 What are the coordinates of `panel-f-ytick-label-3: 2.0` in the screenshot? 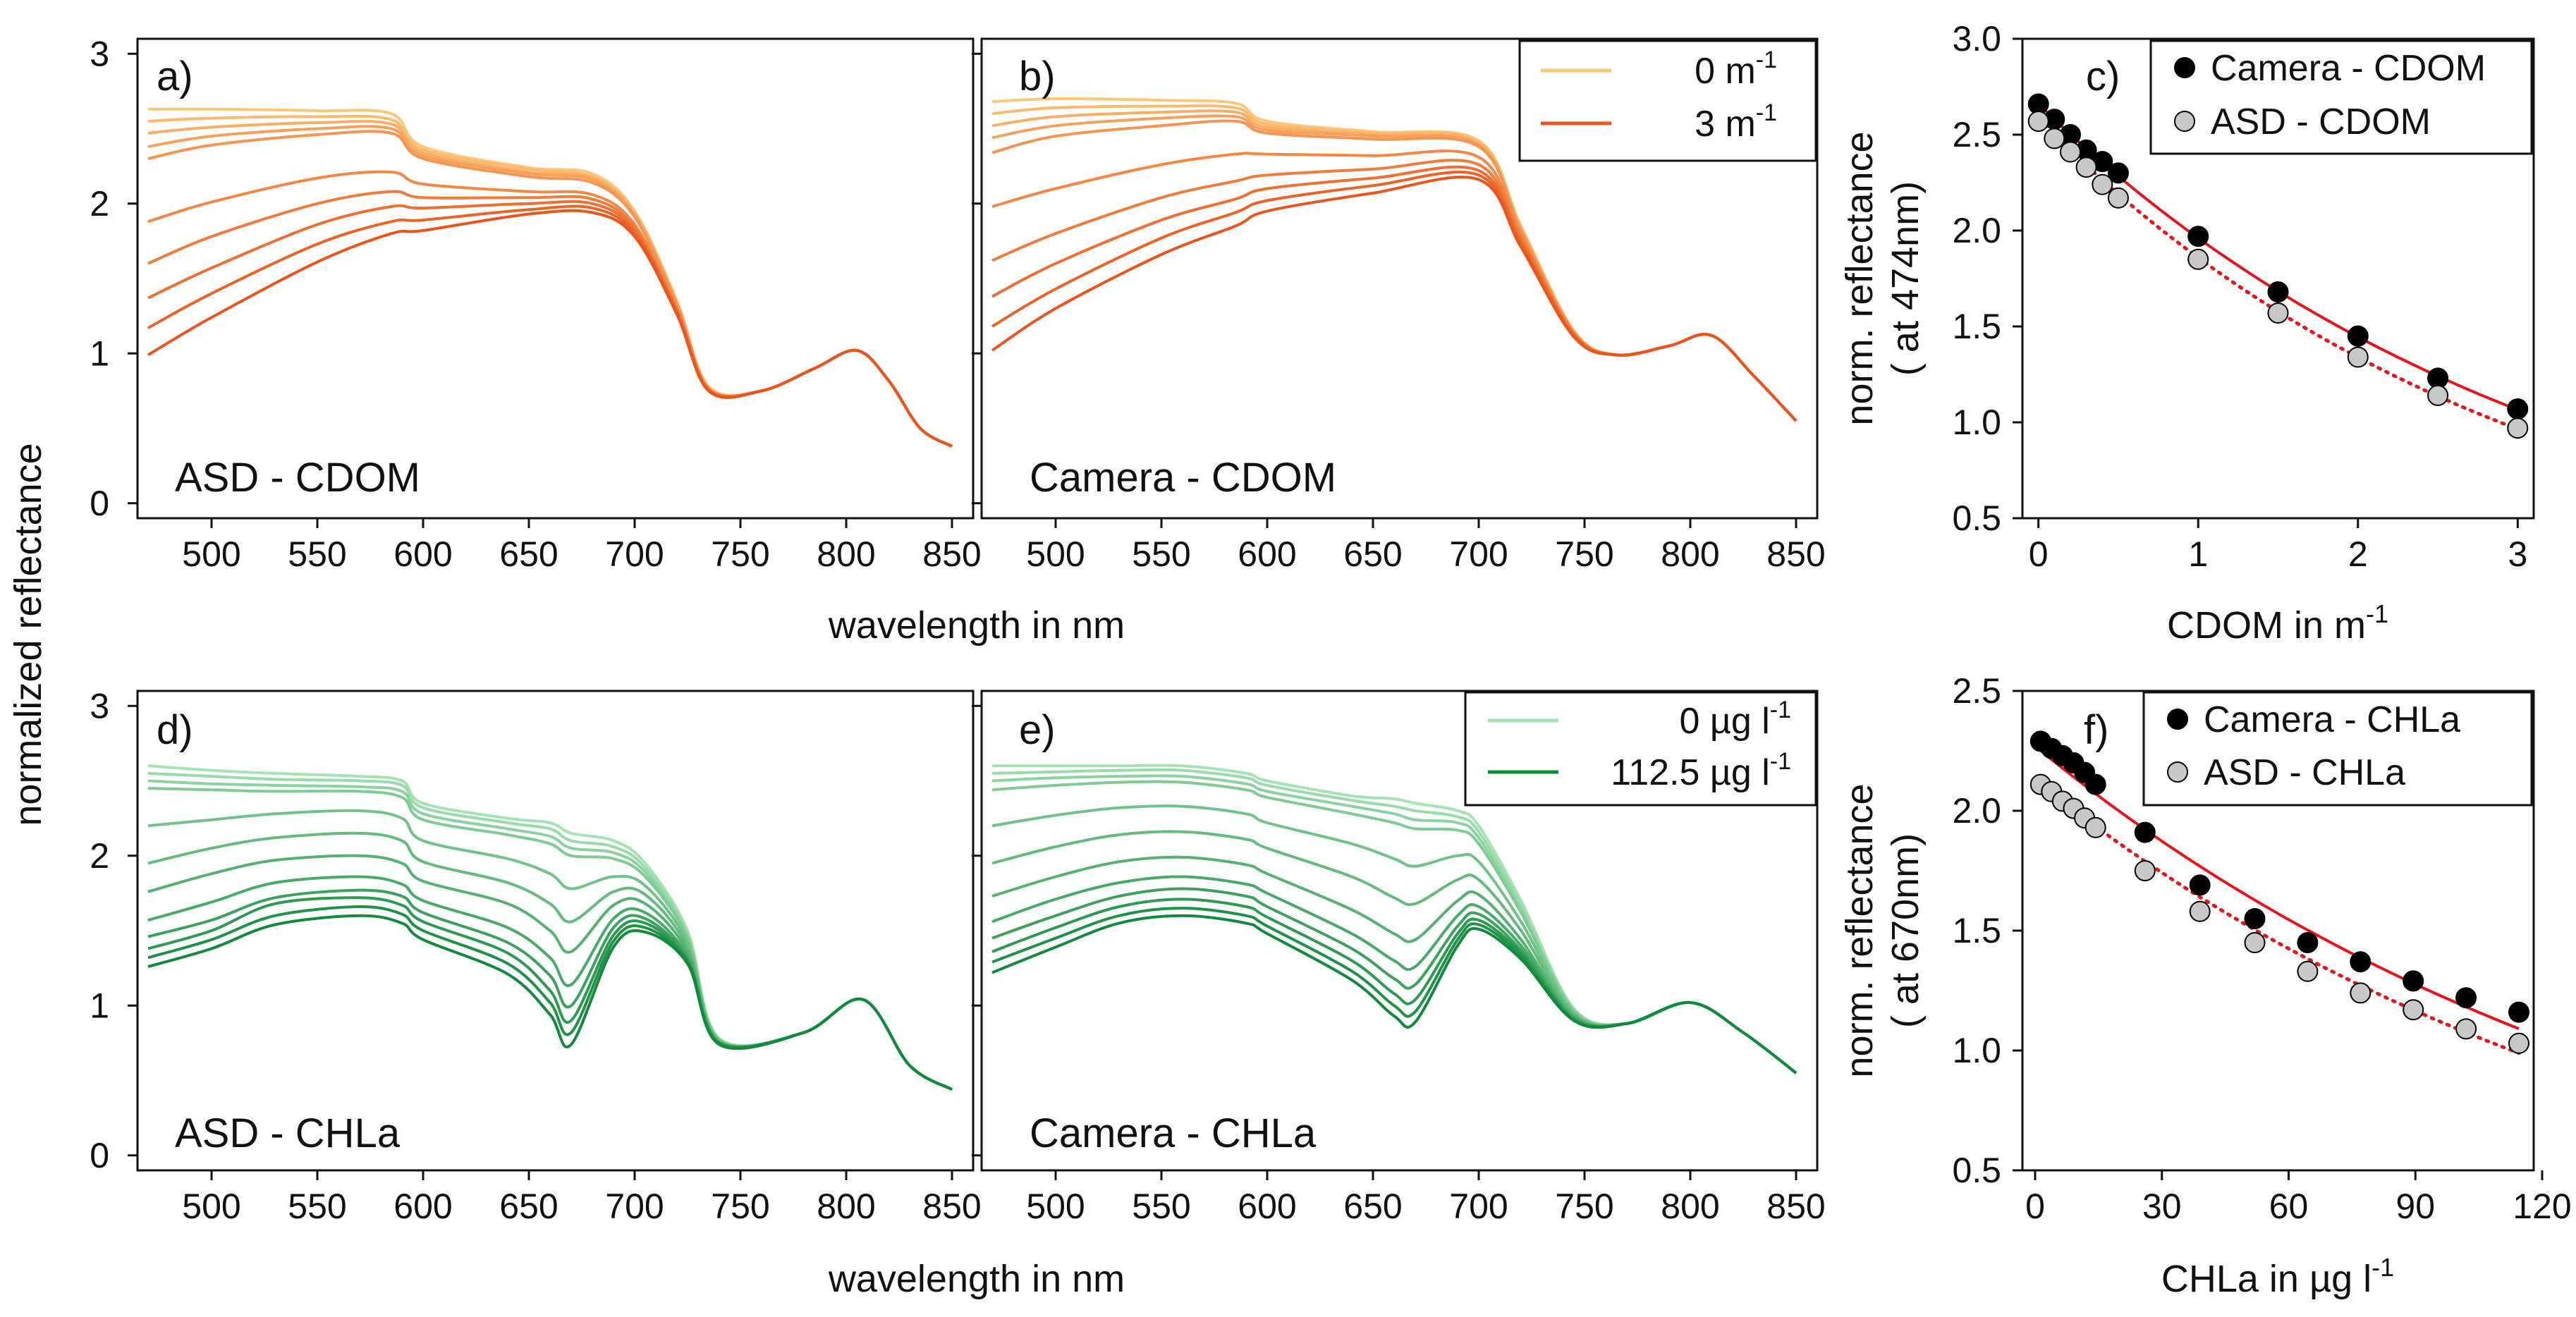 It's located at (1976, 811).